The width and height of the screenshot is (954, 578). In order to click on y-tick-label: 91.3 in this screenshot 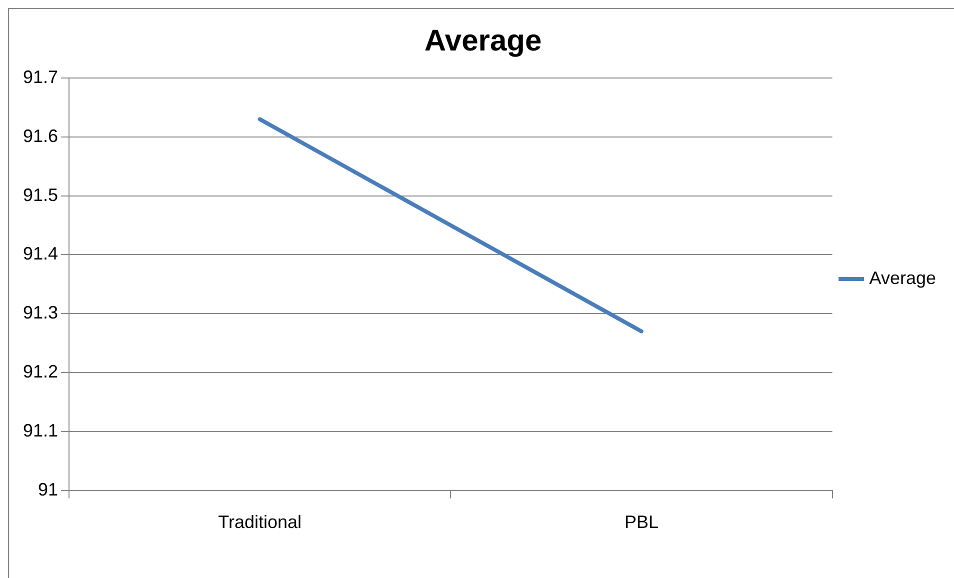, I will do `click(40, 312)`.